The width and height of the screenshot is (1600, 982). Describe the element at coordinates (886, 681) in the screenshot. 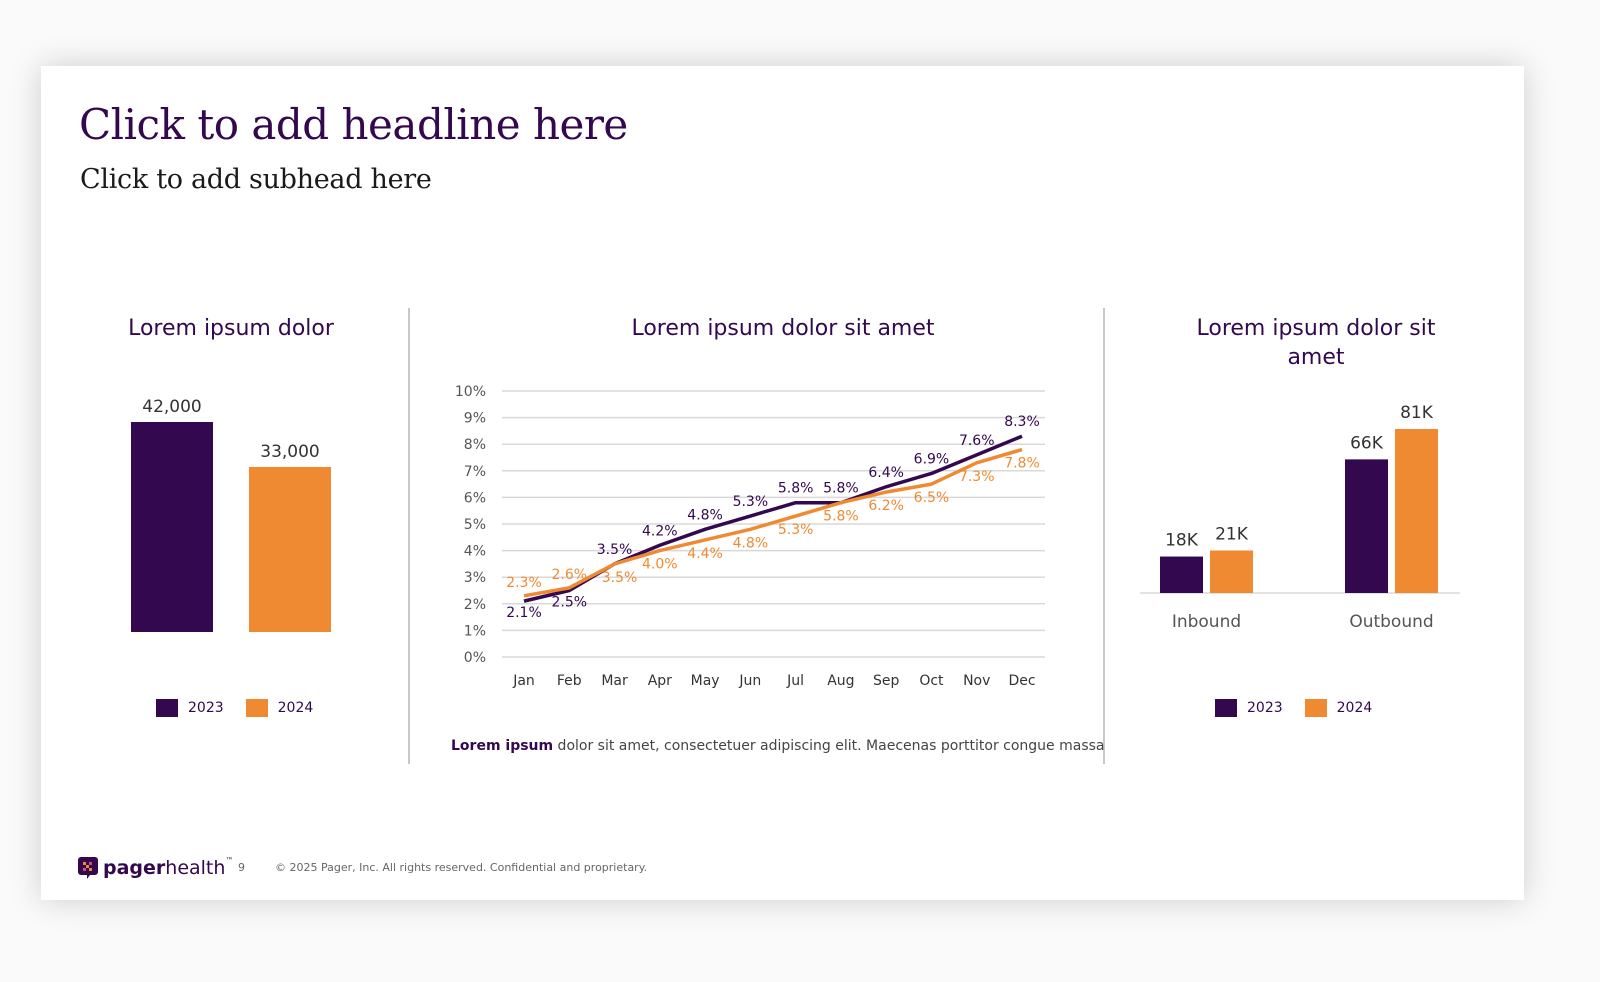

I see `x-tick-label: Sep` at that location.